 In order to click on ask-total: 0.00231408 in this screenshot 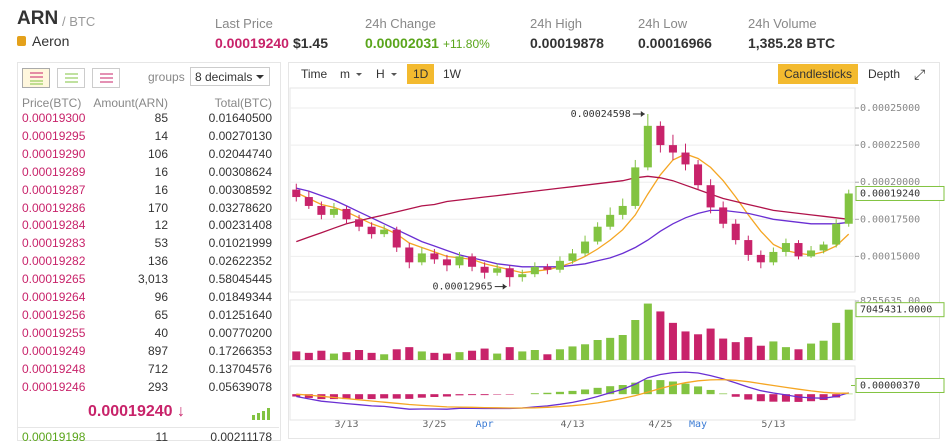, I will do `click(240, 225)`.